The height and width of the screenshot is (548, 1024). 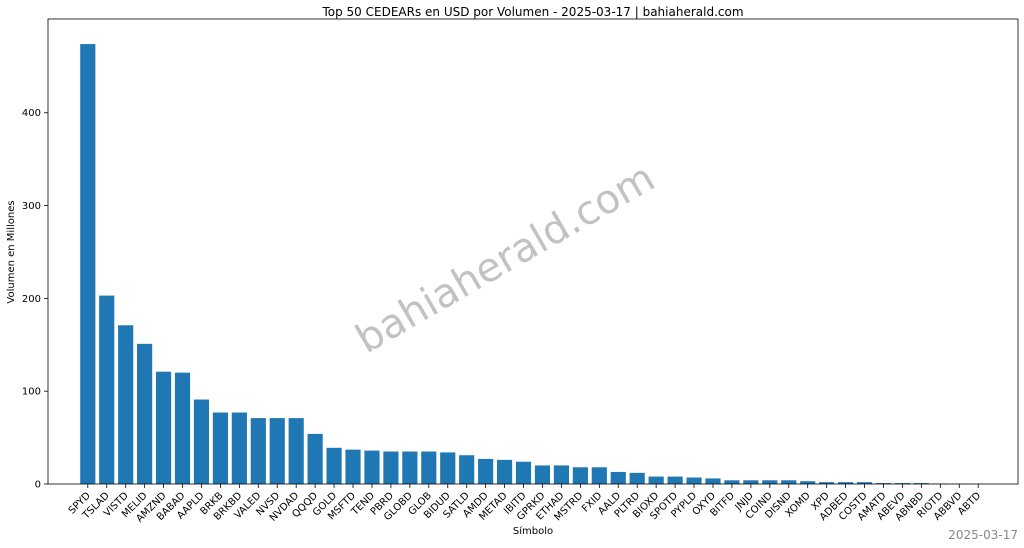 What do you see at coordinates (533, 531) in the screenshot?
I see `x-axis-label: Símbolo` at bounding box center [533, 531].